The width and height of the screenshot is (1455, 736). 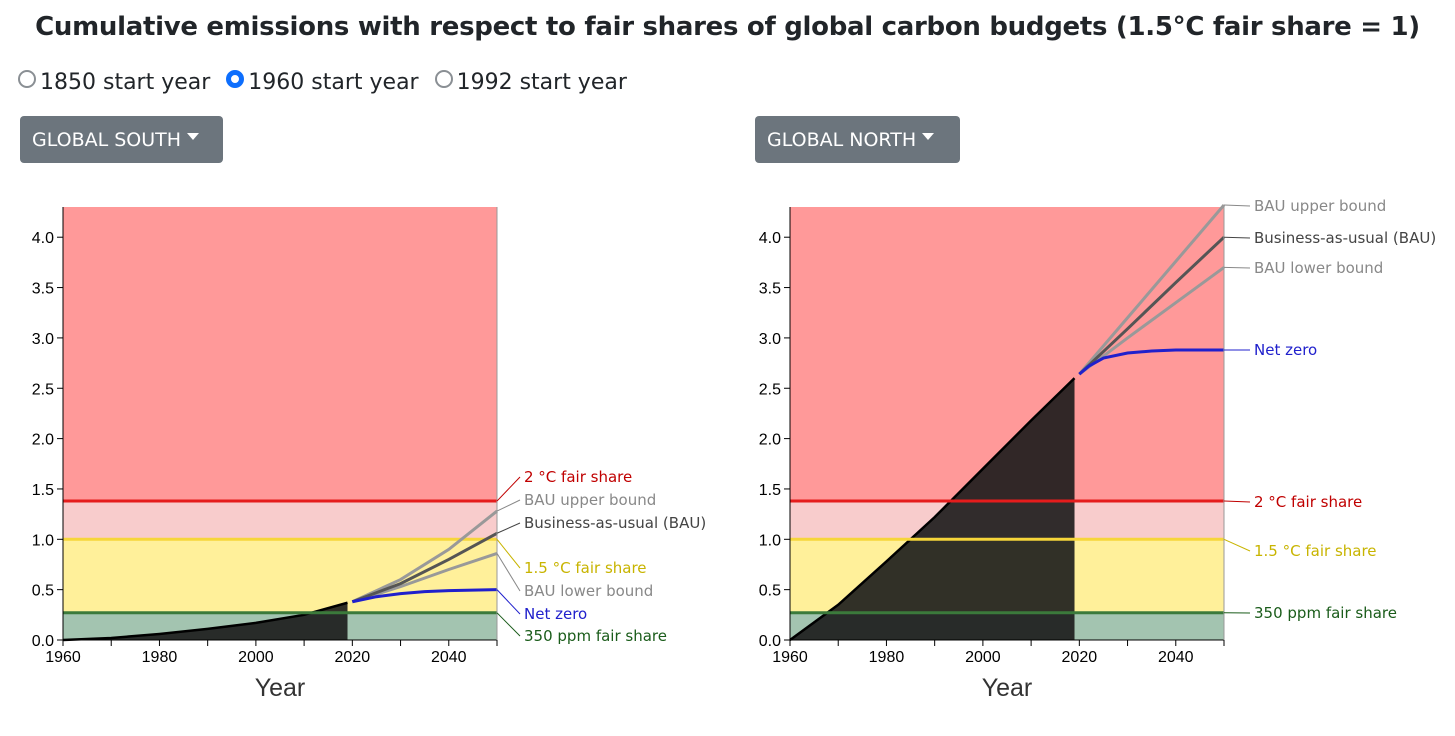 I want to click on radio-1992: 1992 start year, so click(x=530, y=82).